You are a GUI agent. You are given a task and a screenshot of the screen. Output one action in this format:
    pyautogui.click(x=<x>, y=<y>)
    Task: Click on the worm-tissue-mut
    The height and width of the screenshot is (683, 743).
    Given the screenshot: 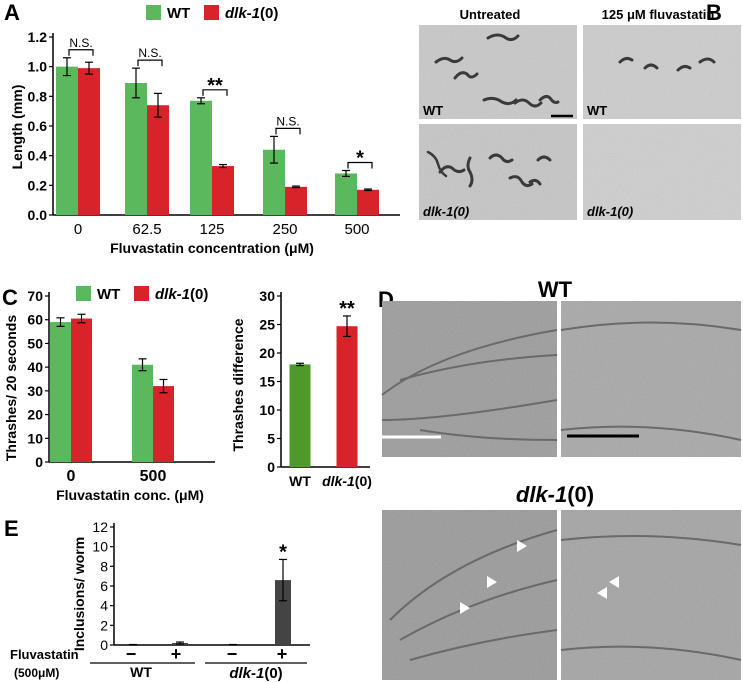 What is the action you would take?
    pyautogui.click(x=565, y=595)
    